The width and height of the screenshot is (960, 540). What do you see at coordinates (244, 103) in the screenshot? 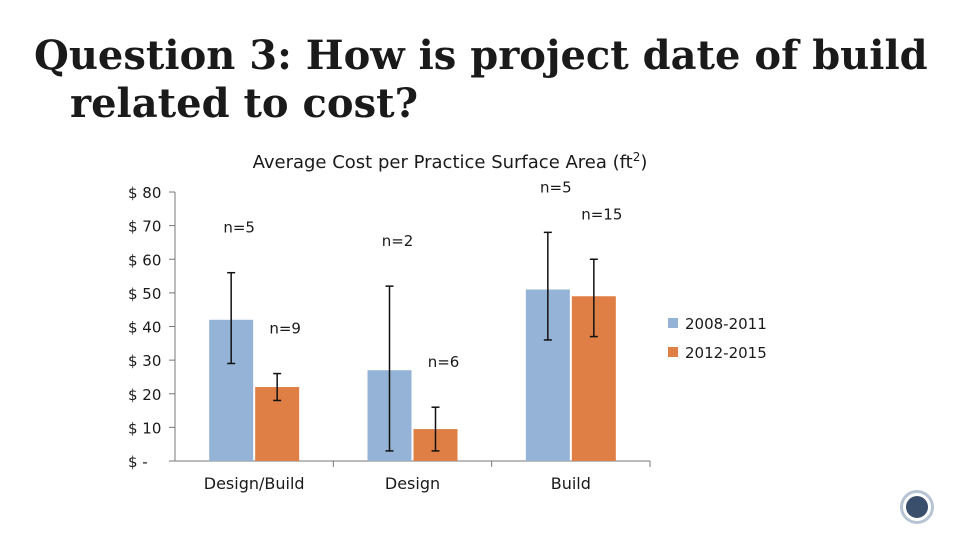
I see `slide-title-line-2: related to cost?` at bounding box center [244, 103].